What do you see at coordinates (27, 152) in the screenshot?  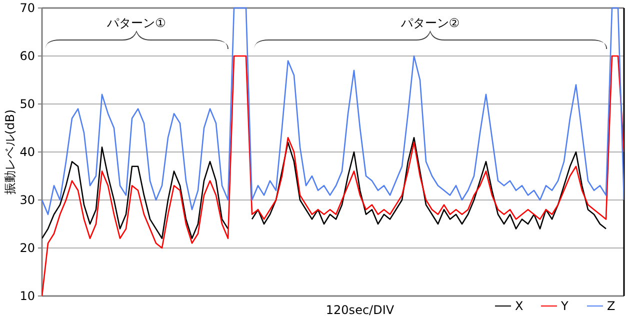 I see `y-tick-label: 40` at bounding box center [27, 152].